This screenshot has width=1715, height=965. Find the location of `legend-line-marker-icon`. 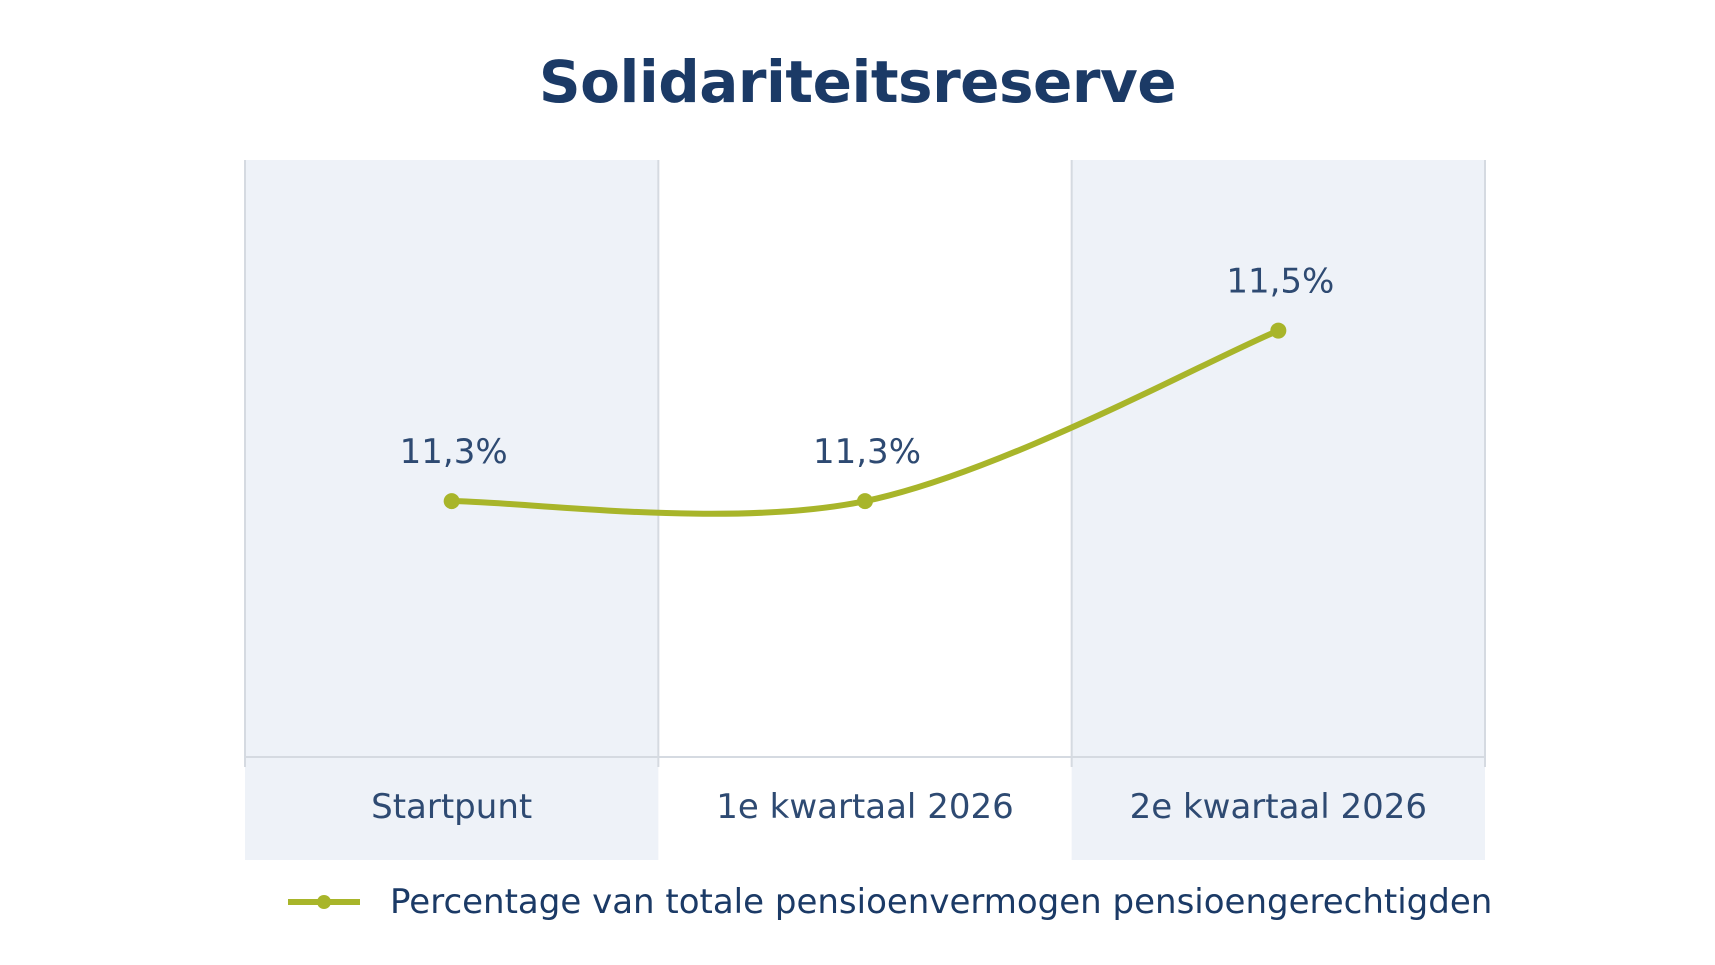

legend-line-marker-icon is located at coordinates (324, 902).